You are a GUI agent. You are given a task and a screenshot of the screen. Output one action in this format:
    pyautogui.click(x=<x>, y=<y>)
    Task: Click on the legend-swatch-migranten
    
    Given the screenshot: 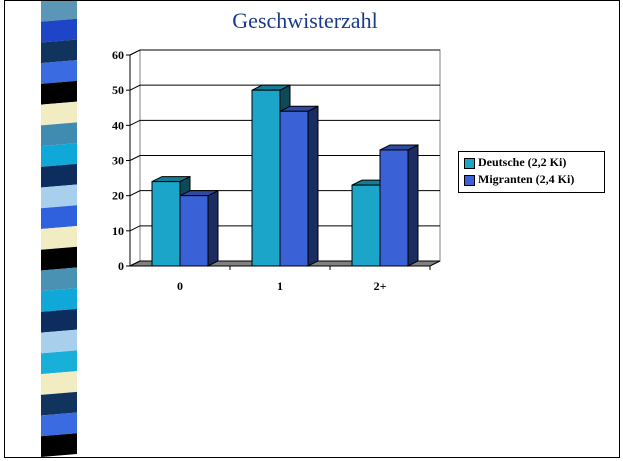 What is the action you would take?
    pyautogui.click(x=469, y=180)
    